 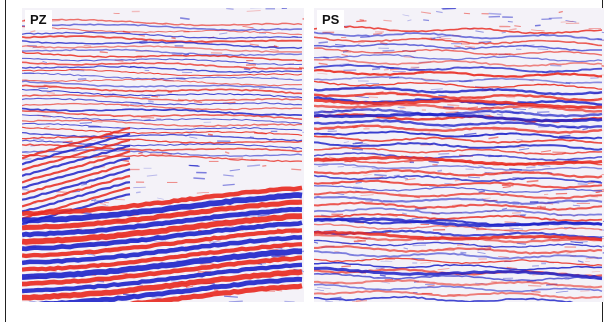 What do you see at coordinates (331, 20) in the screenshot?
I see `panel-label-ps: PS` at bounding box center [331, 20].